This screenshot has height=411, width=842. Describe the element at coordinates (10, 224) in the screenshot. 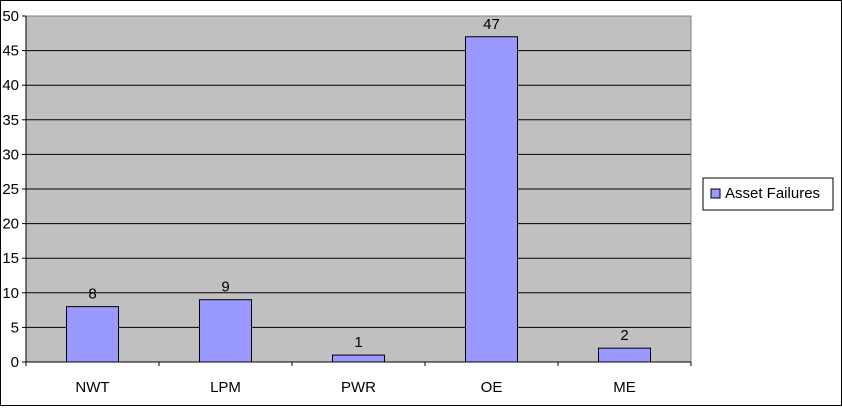

I see `y-tick-label: 20` at that location.